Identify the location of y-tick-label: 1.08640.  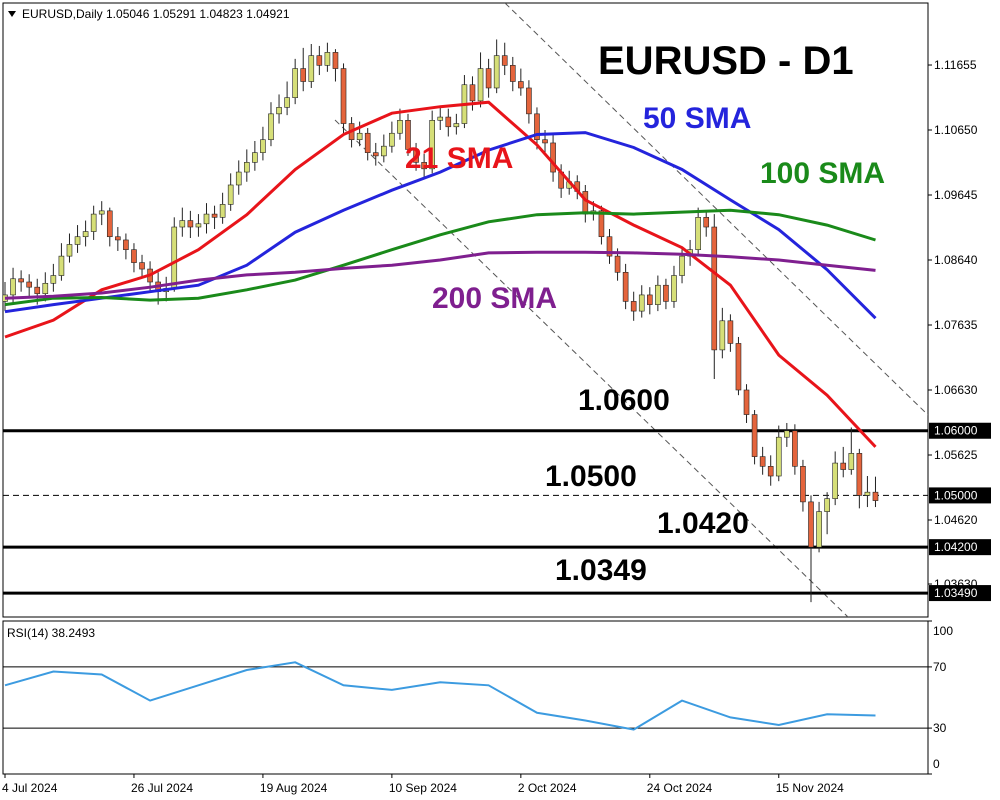
(956, 260).